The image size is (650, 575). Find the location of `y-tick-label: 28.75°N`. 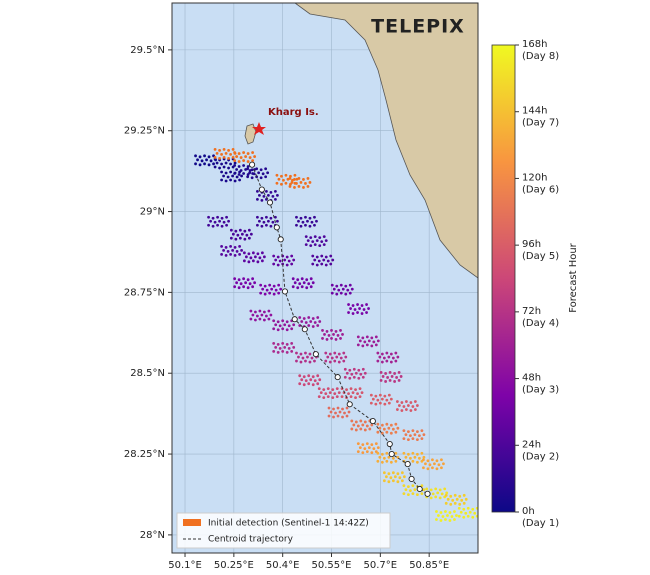

y-tick-label: 28.75°N is located at coordinates (144, 292).